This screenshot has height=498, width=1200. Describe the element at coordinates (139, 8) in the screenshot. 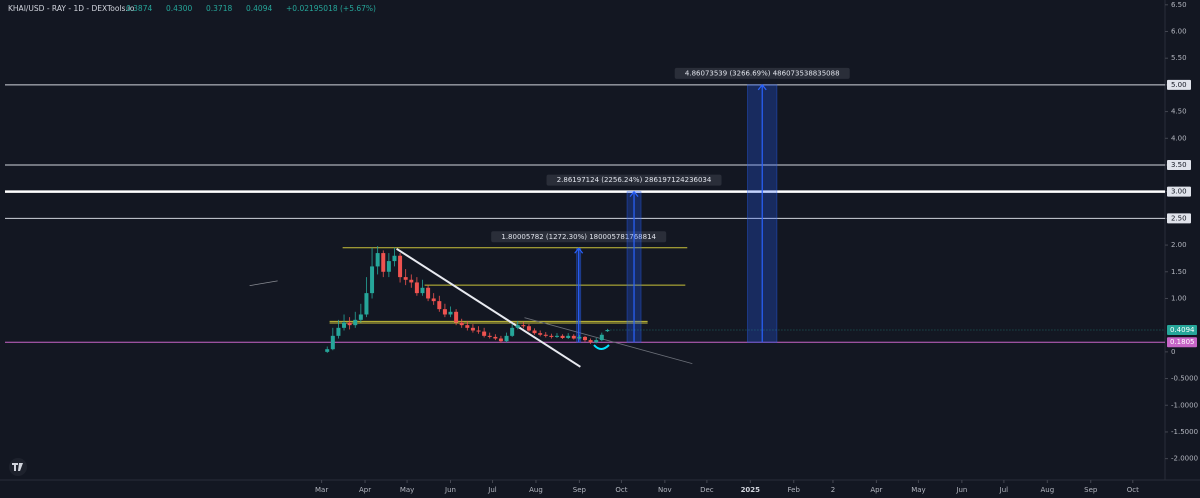

I see `ohlc-value: 0.3874` at that location.